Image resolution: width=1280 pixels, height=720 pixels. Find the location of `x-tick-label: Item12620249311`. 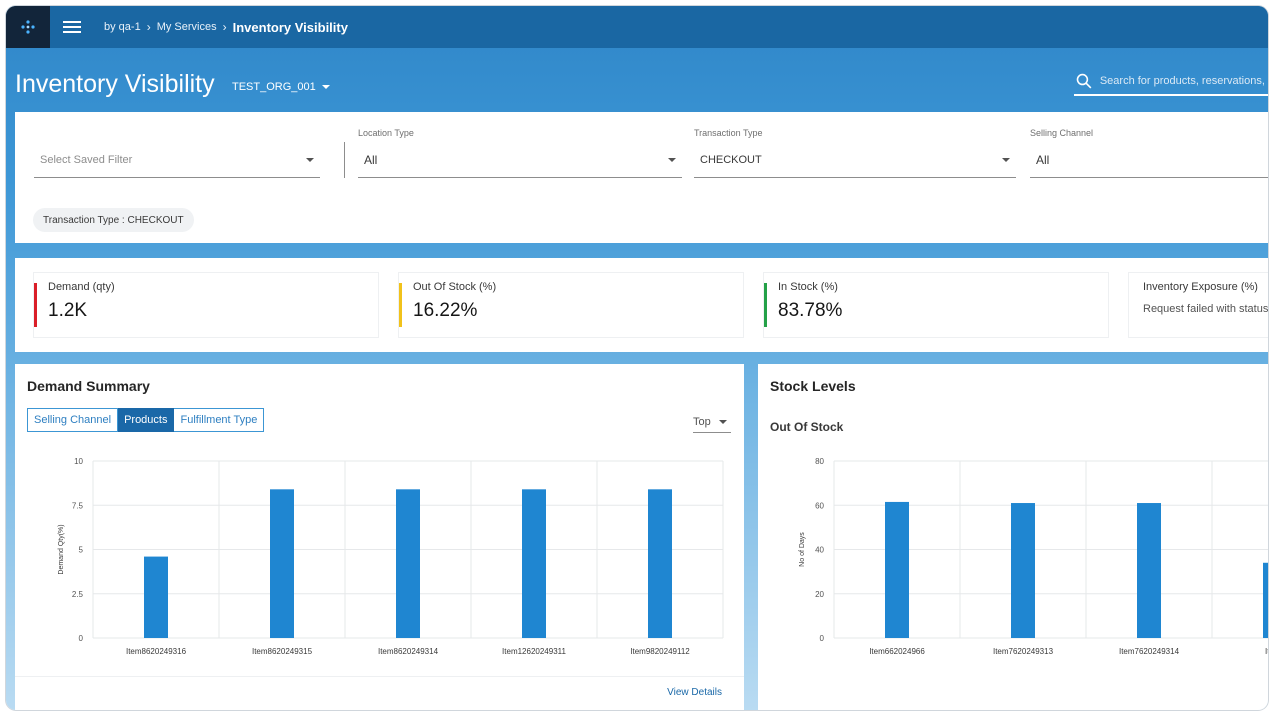

x-tick-label: Item12620249311 is located at coordinates (534, 651).